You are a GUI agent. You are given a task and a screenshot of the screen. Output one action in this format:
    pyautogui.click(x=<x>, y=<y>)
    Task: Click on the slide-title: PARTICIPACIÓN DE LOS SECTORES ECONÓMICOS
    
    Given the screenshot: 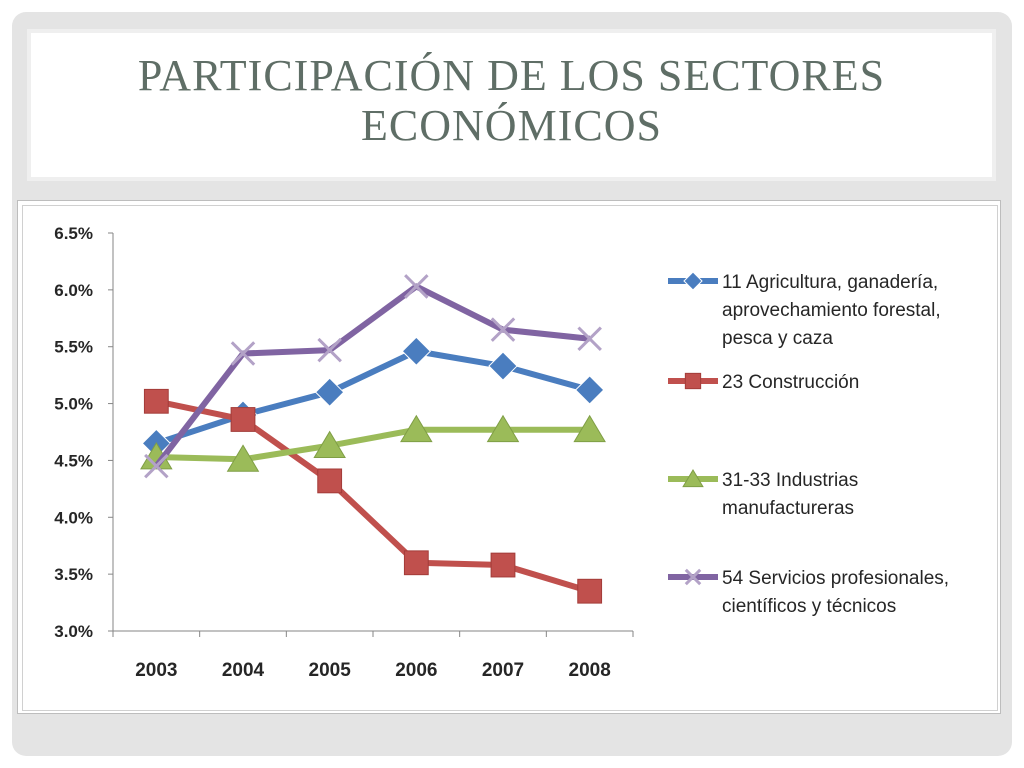 What is the action you would take?
    pyautogui.click(x=511, y=101)
    